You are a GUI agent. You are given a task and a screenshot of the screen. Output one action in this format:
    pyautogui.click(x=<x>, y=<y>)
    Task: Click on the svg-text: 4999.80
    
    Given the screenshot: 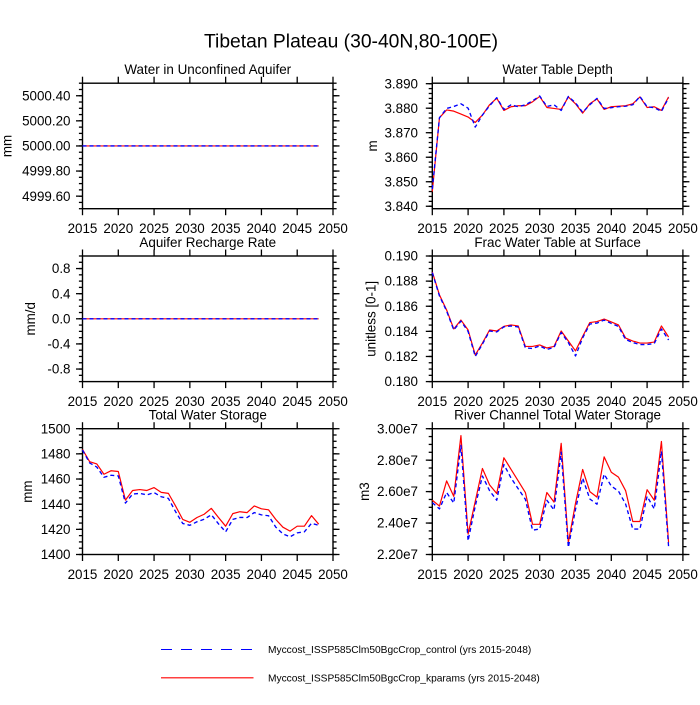 What is the action you would take?
    pyautogui.click(x=46, y=171)
    